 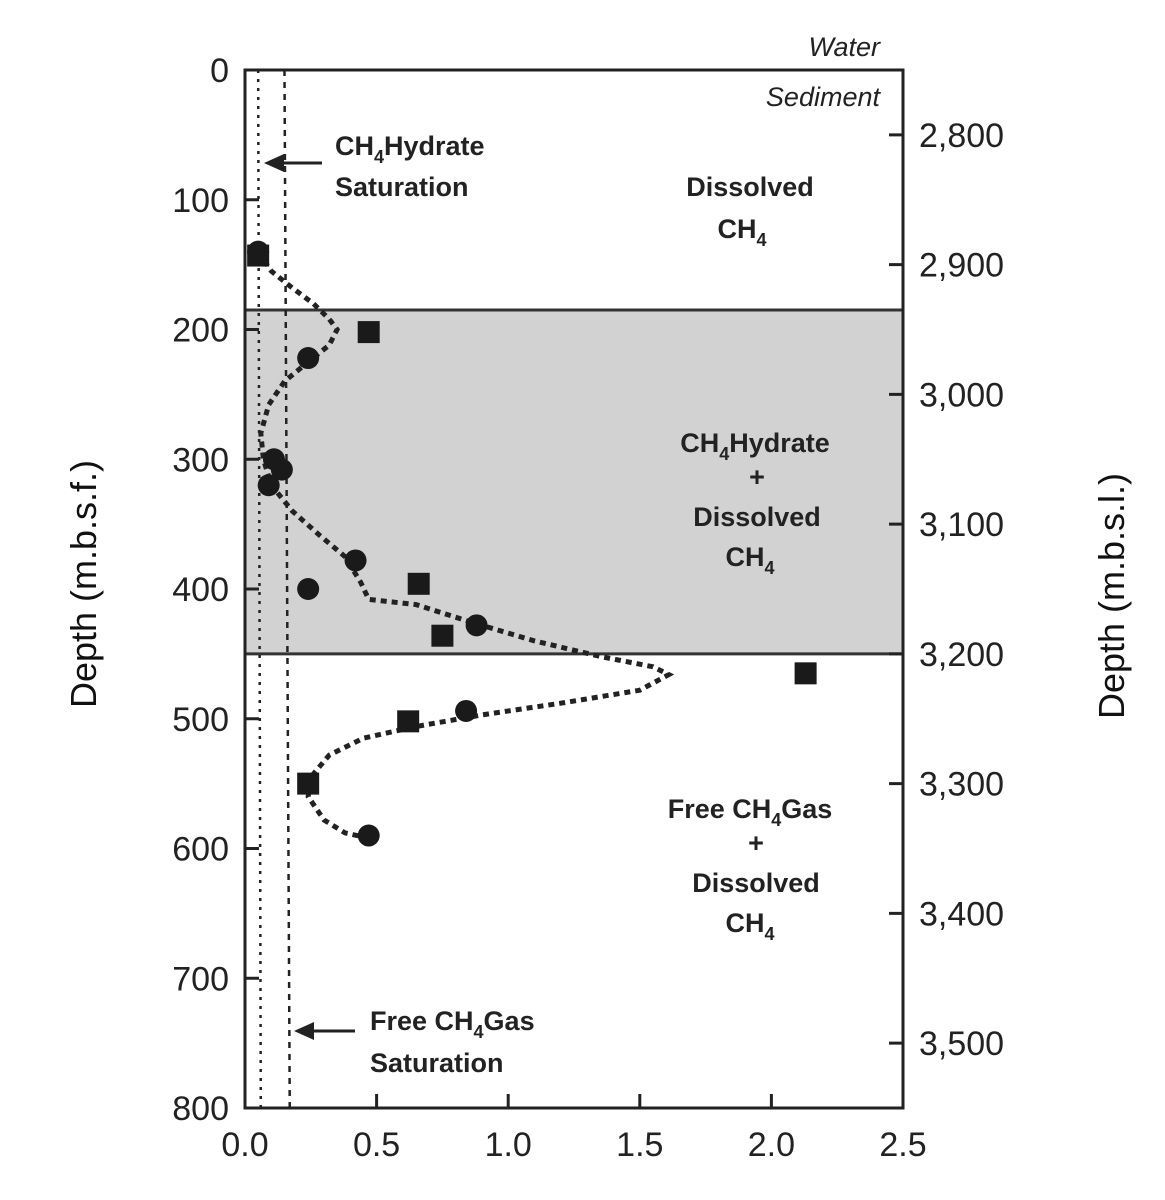 I want to click on y2-tick-label: 3,500, so click(x=961, y=1044).